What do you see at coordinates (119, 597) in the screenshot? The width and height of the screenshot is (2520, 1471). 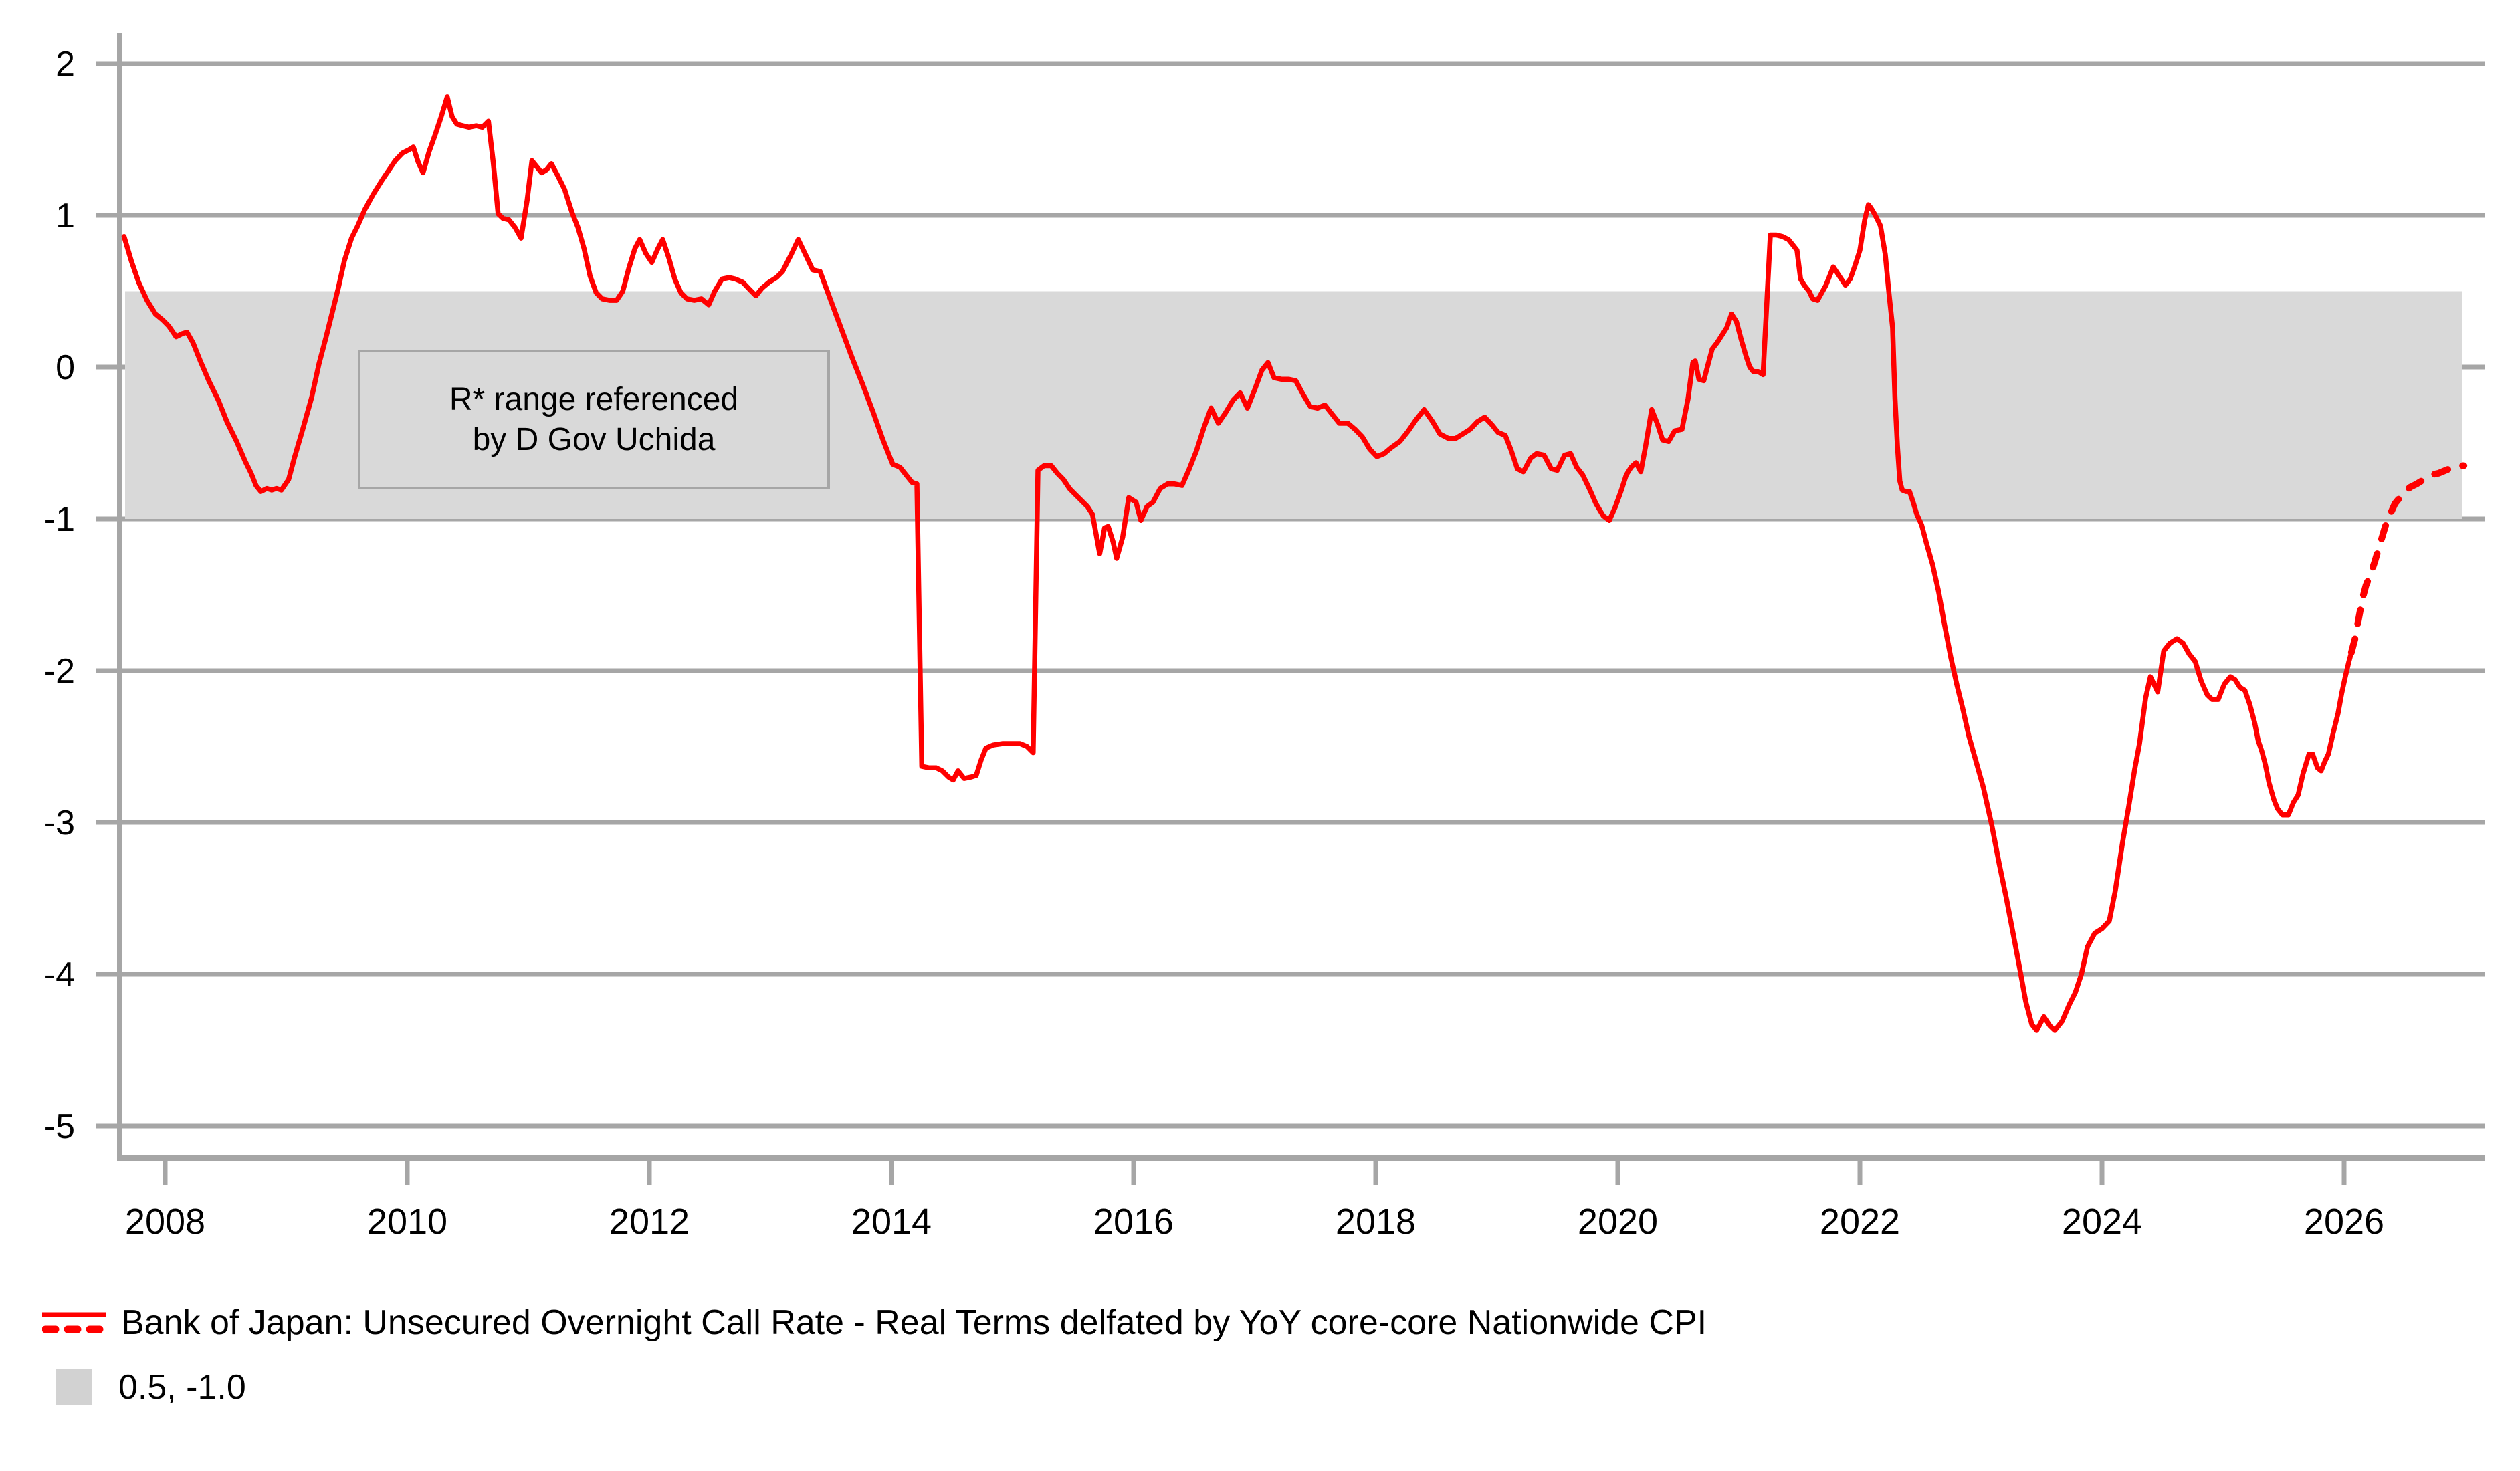 I see `y-axis-spine` at bounding box center [119, 597].